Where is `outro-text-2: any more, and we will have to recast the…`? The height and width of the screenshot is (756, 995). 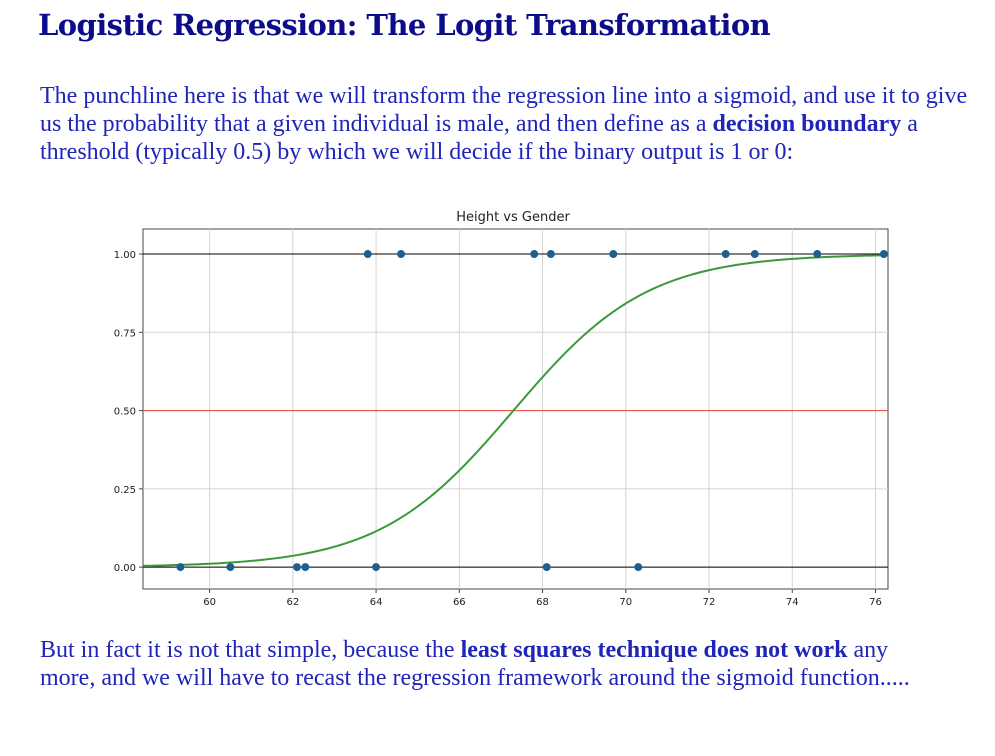 outro-text-2: any more, and we will have to recast the… is located at coordinates (475, 664).